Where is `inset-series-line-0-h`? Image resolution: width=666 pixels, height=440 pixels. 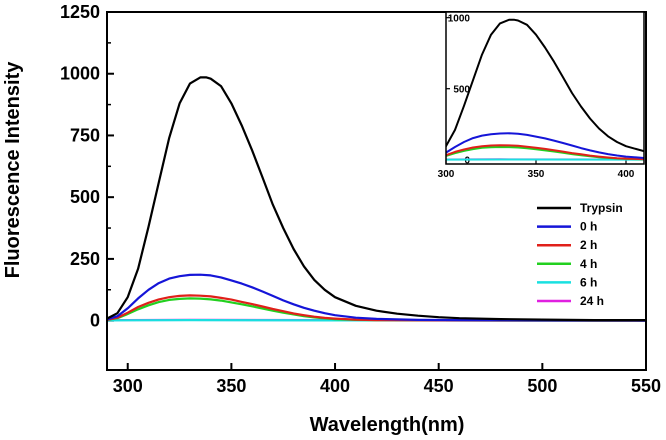
inset-series-line-0-h is located at coordinates (545, 146).